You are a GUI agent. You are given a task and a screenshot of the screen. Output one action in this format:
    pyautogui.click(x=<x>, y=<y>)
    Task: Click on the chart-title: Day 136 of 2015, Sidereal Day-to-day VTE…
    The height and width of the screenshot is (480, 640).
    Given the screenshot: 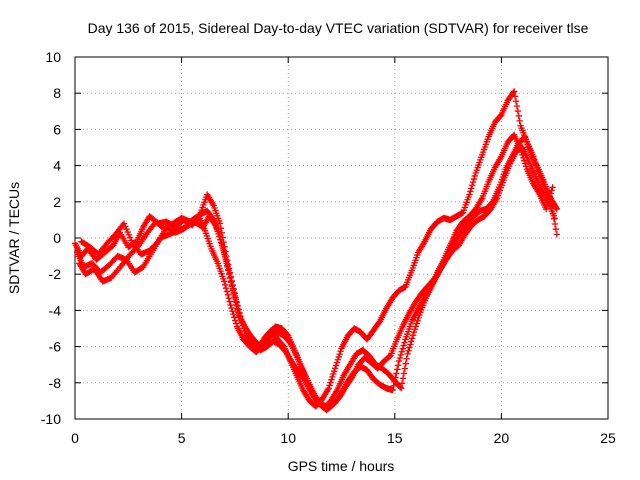 What is the action you would take?
    pyautogui.click(x=338, y=28)
    